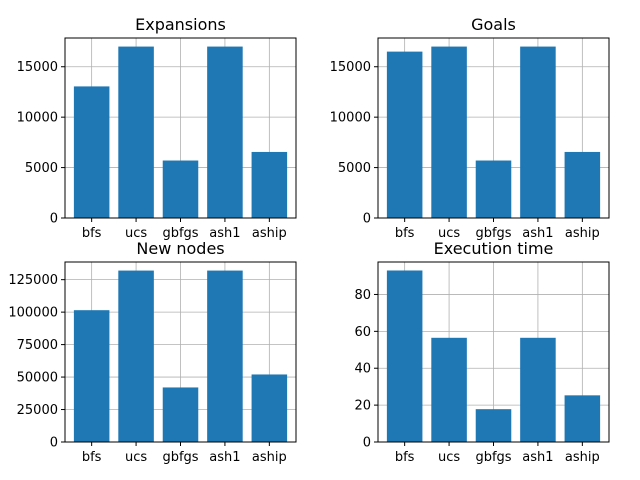 The height and width of the screenshot is (480, 640). What do you see at coordinates (362, 406) in the screenshot?
I see `y-tick-label: 20` at bounding box center [362, 406].